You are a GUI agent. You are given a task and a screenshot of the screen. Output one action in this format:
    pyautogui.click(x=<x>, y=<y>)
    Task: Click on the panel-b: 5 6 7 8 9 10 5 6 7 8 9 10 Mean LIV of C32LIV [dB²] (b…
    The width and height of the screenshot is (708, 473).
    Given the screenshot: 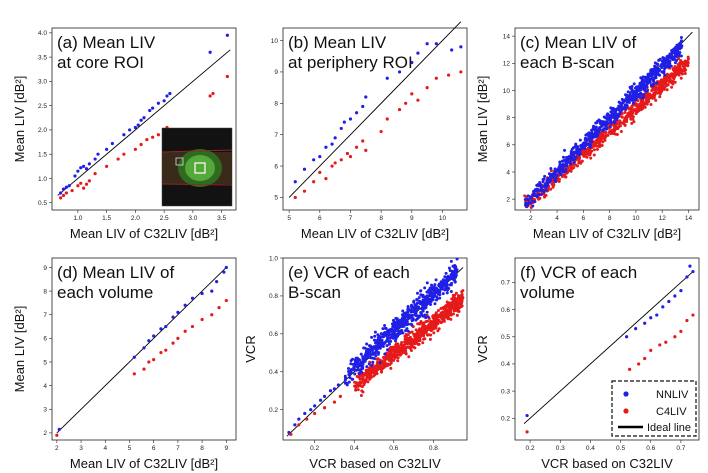 What is the action you would take?
    pyautogui.click(x=369, y=131)
    